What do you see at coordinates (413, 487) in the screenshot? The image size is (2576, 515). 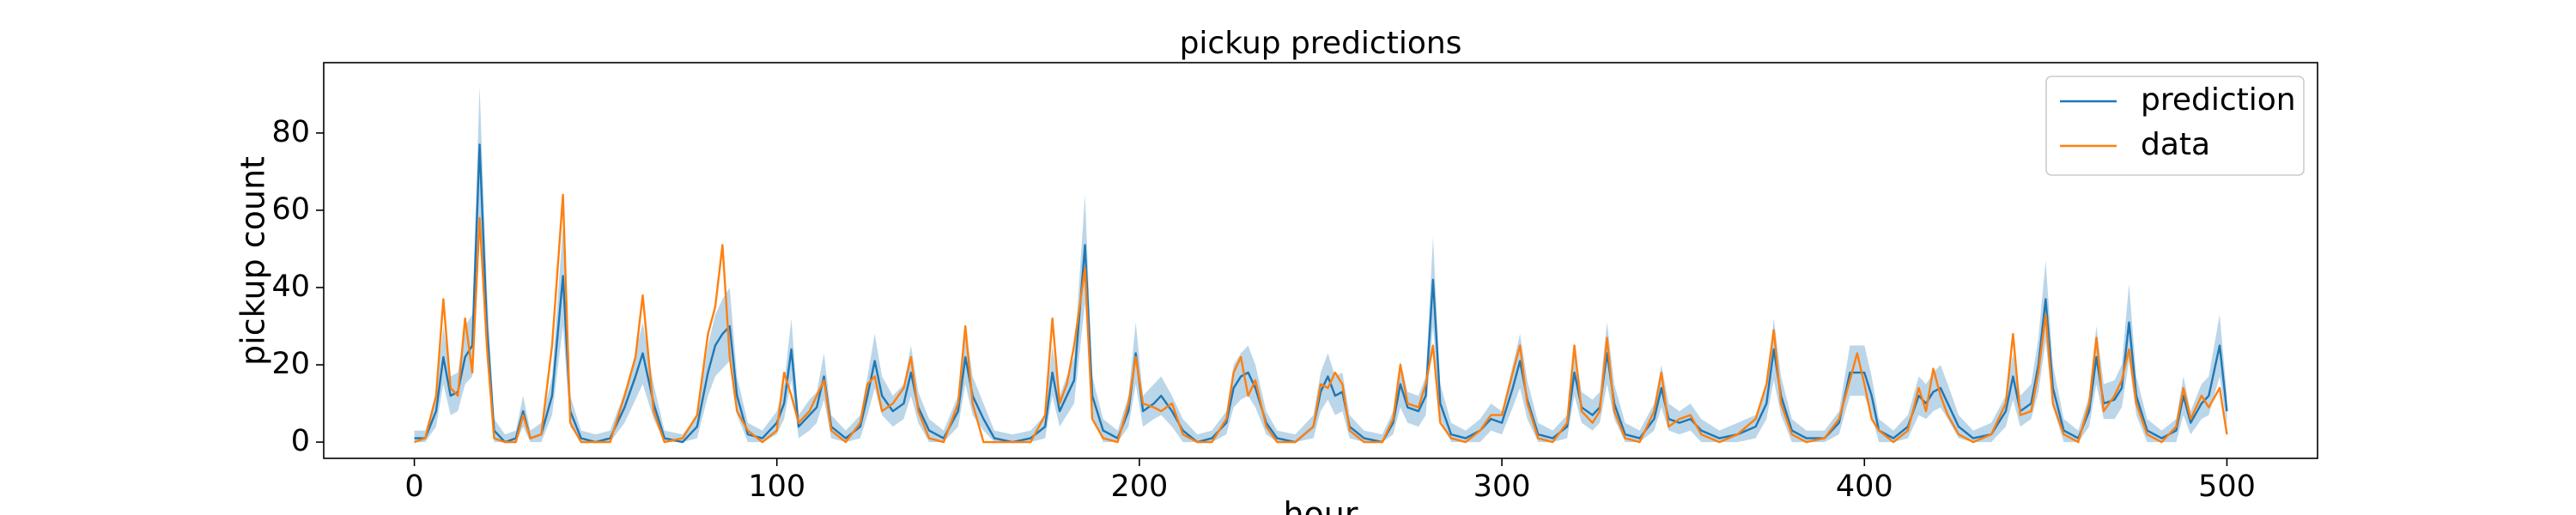 I see `x-tick-label: 0` at bounding box center [413, 487].